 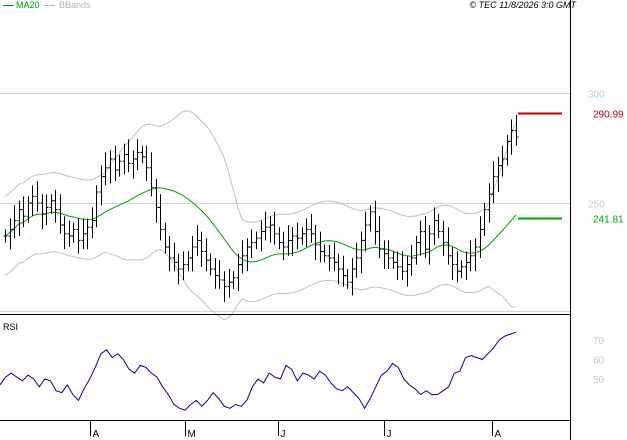 What do you see at coordinates (75, 5) in the screenshot?
I see `legend-bbands: BBands` at bounding box center [75, 5].